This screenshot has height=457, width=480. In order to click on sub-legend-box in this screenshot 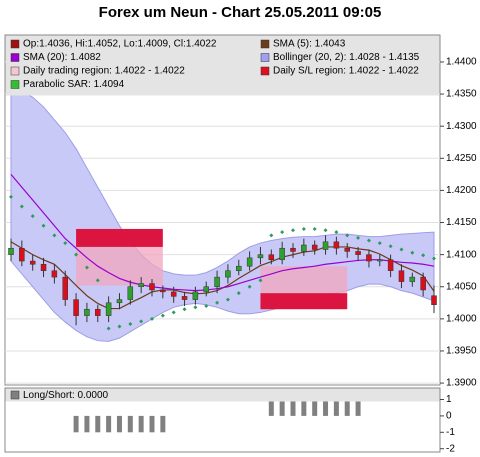, I will do `click(222, 395)`.